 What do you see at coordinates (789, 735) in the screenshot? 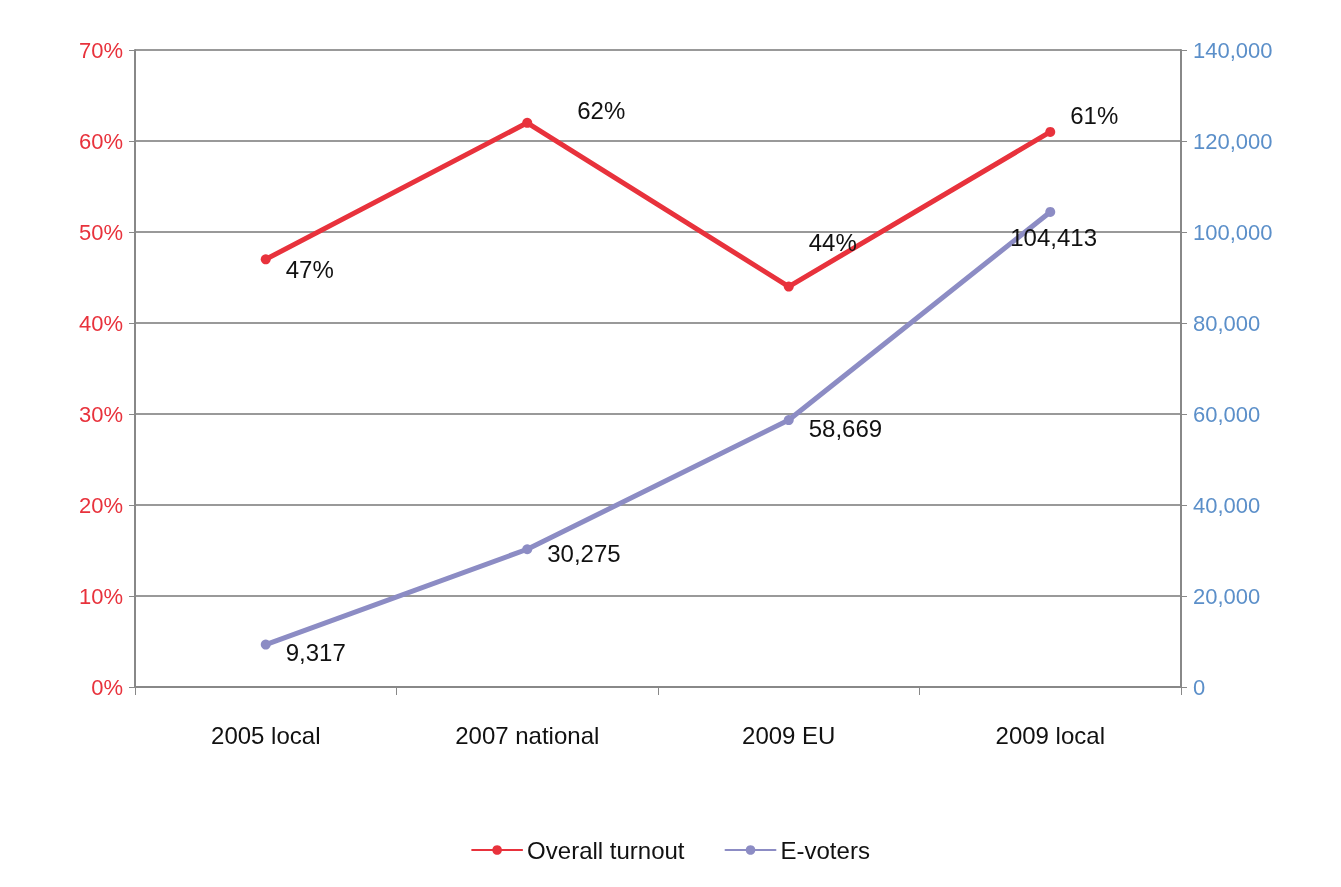
I see `x-tick-label: 2009 EU` at bounding box center [789, 735].